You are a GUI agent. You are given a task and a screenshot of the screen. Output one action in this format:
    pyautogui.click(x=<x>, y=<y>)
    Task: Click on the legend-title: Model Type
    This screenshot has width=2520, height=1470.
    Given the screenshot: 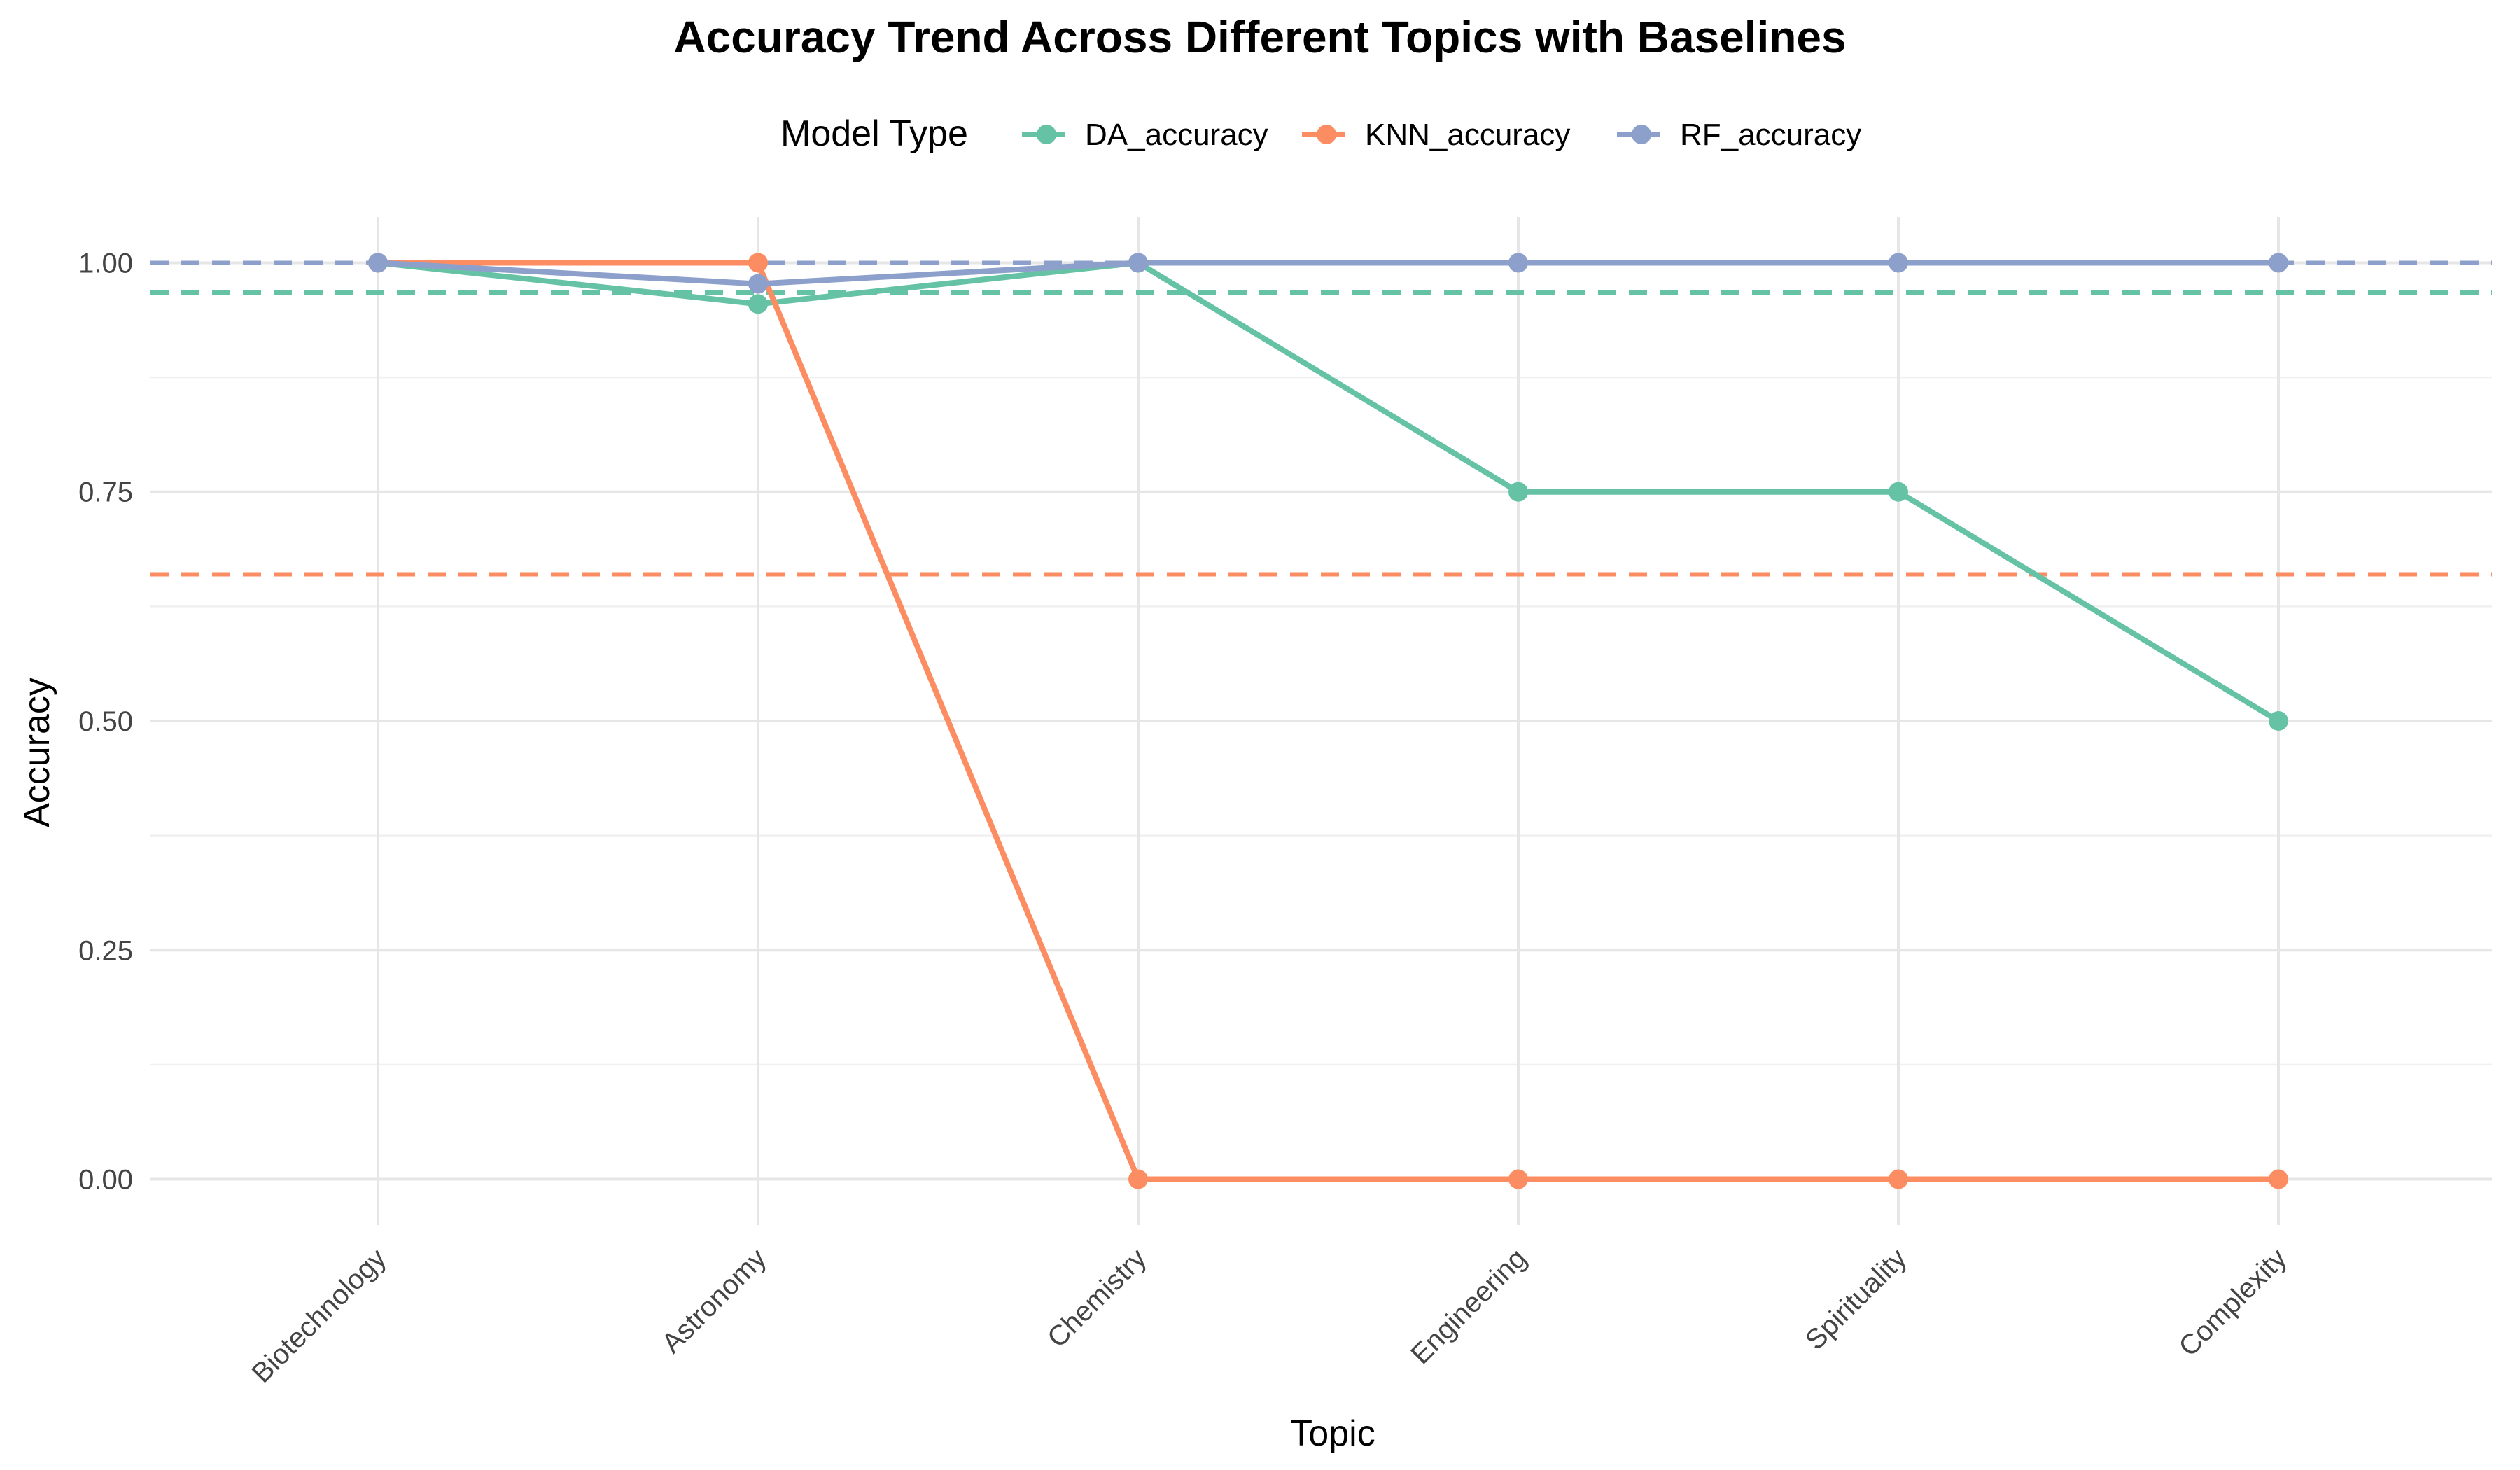 What is the action you would take?
    pyautogui.click(x=874, y=133)
    